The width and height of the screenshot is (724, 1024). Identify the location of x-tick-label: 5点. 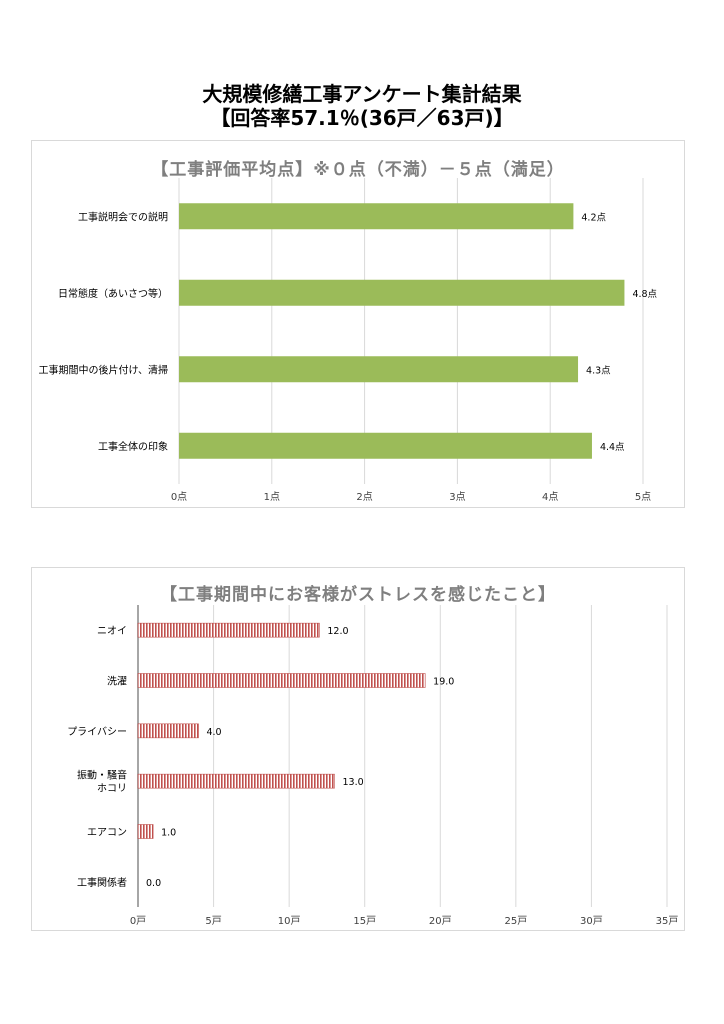
(643, 497).